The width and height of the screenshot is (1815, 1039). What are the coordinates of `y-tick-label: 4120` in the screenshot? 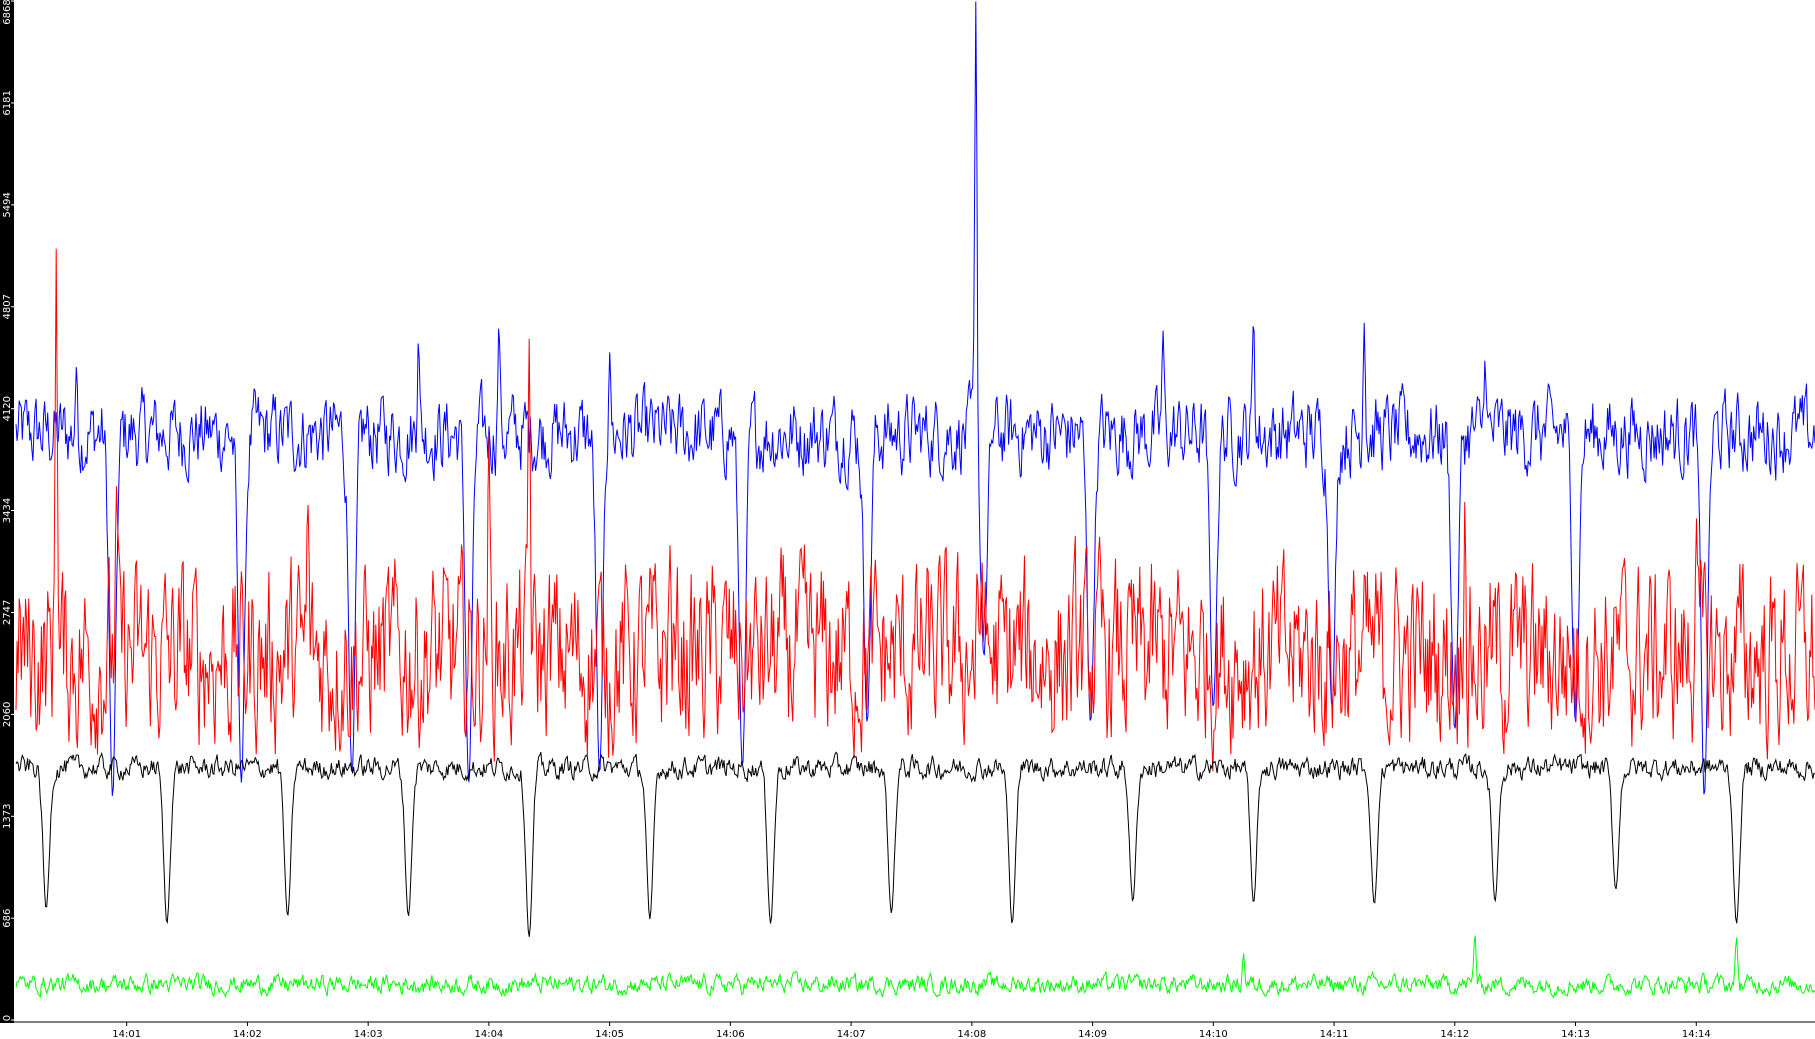 It's located at (7, 408).